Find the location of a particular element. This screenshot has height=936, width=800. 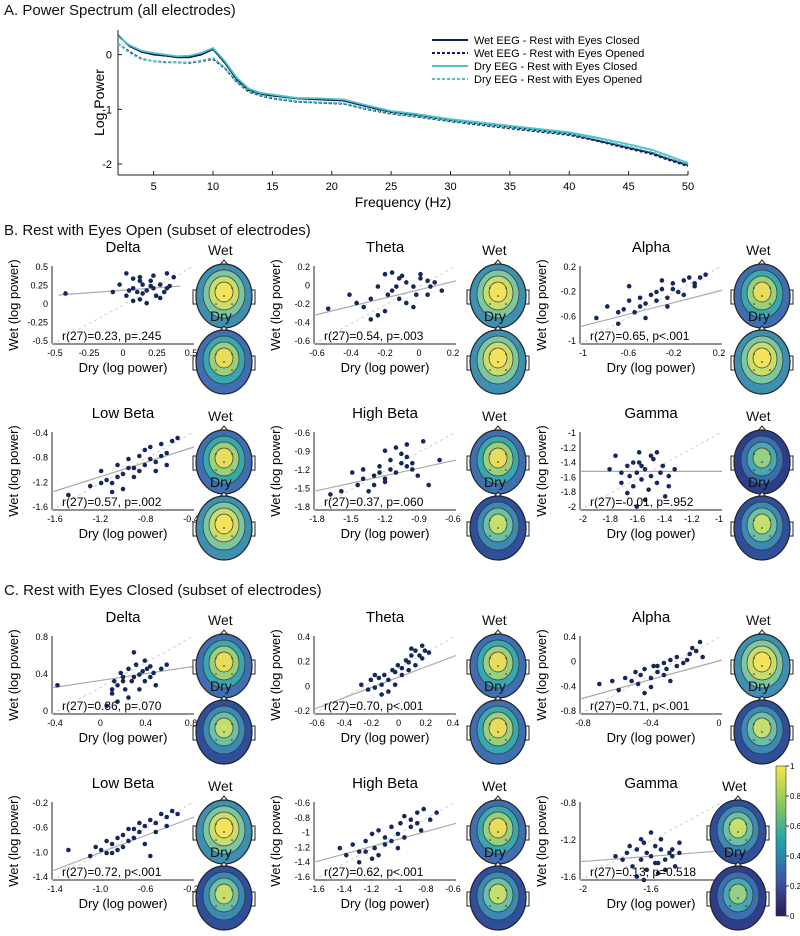

scatter-y-tick-label: 0.4 is located at coordinates (41, 674).